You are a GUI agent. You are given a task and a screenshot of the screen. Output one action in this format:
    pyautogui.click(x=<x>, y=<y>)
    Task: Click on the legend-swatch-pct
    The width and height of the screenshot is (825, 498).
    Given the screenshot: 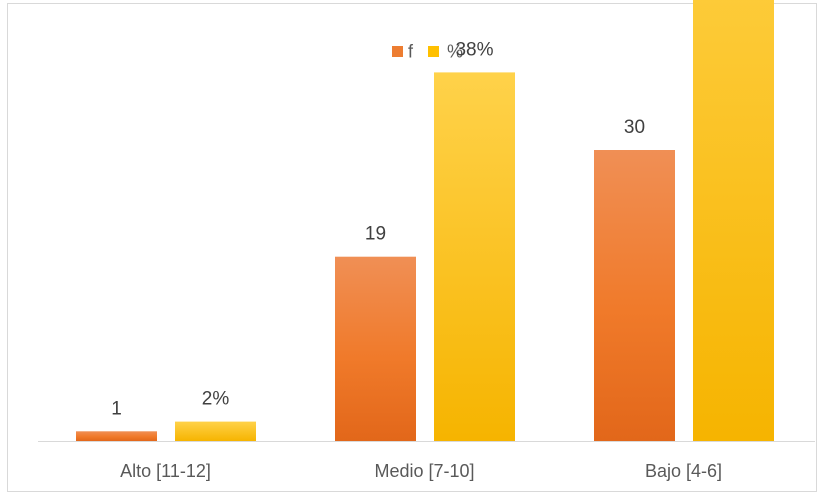 What is the action you would take?
    pyautogui.click(x=433, y=51)
    